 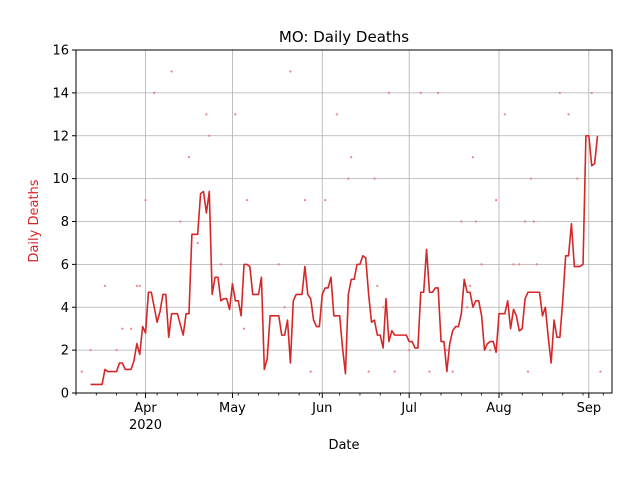 What do you see at coordinates (343, 445) in the screenshot?
I see `x-axis-label: Date` at bounding box center [343, 445].